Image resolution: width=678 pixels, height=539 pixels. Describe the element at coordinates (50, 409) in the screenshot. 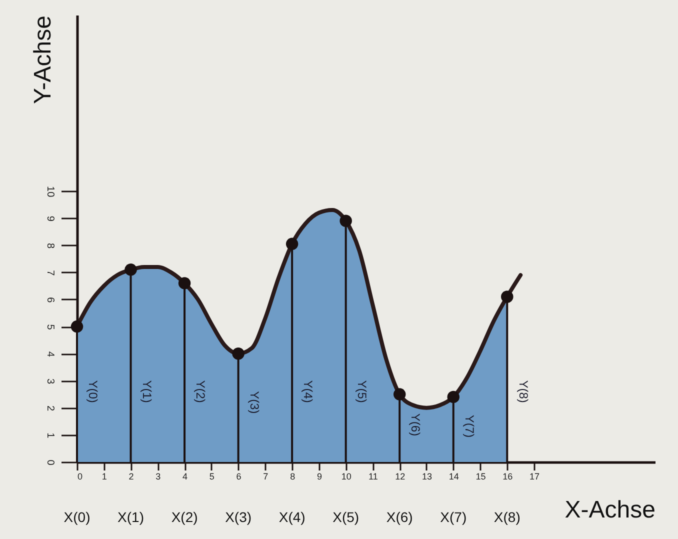

I see `y-tick-label: 2` at that location.